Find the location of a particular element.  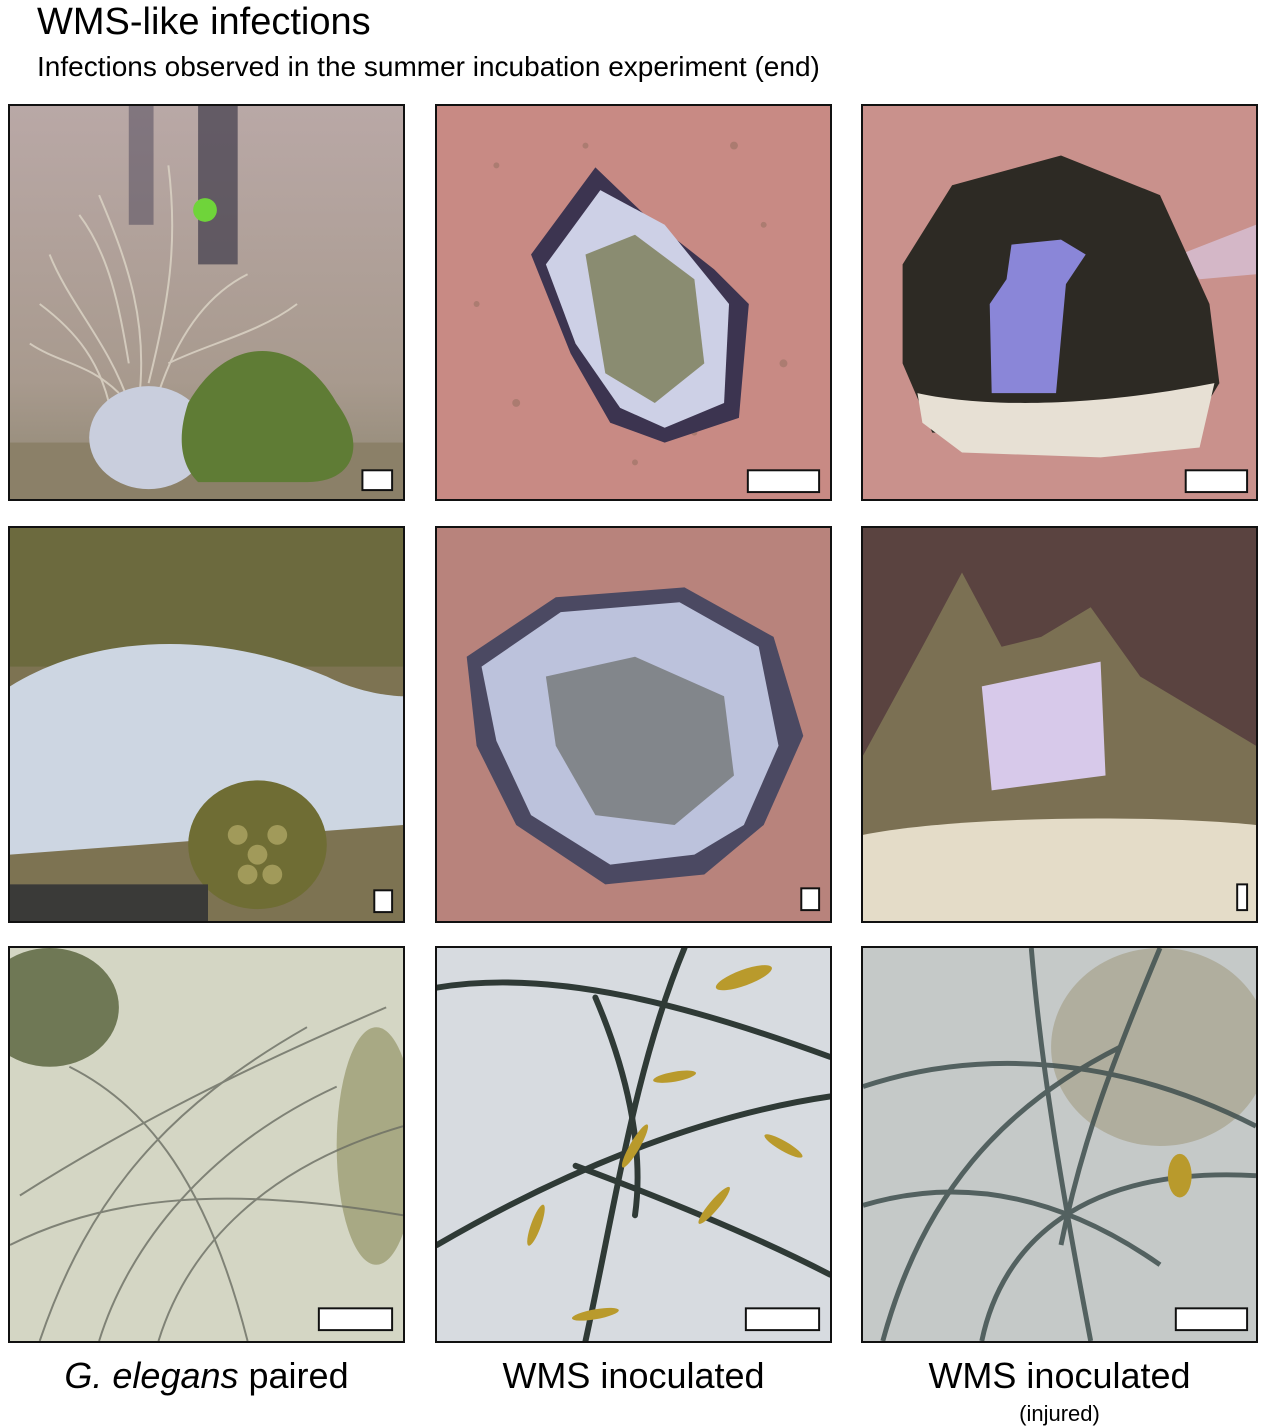

column-caption-2: WMS inoculated is located at coordinates (633, 1376).